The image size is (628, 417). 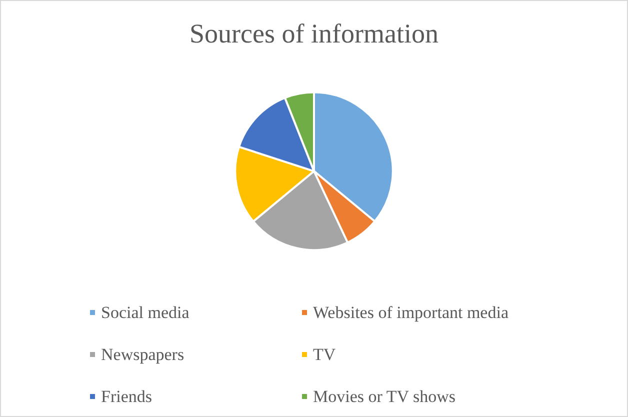 What do you see at coordinates (324, 354) in the screenshot?
I see `legend-label: TV` at bounding box center [324, 354].